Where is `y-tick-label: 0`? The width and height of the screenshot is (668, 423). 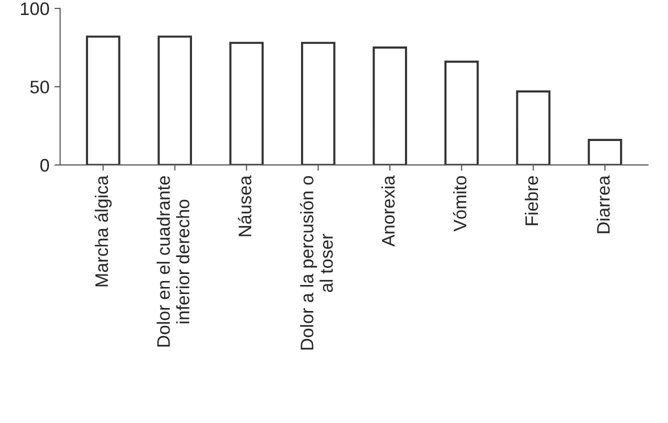 y-tick-label: 0 is located at coordinates (44, 165).